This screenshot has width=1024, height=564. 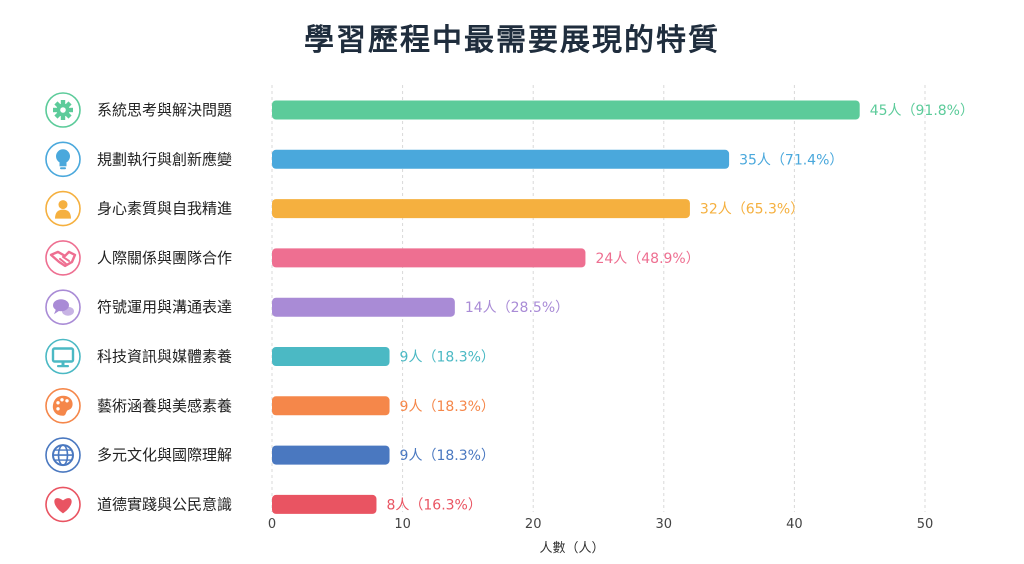 I want to click on palette-icon, so click(x=63, y=405).